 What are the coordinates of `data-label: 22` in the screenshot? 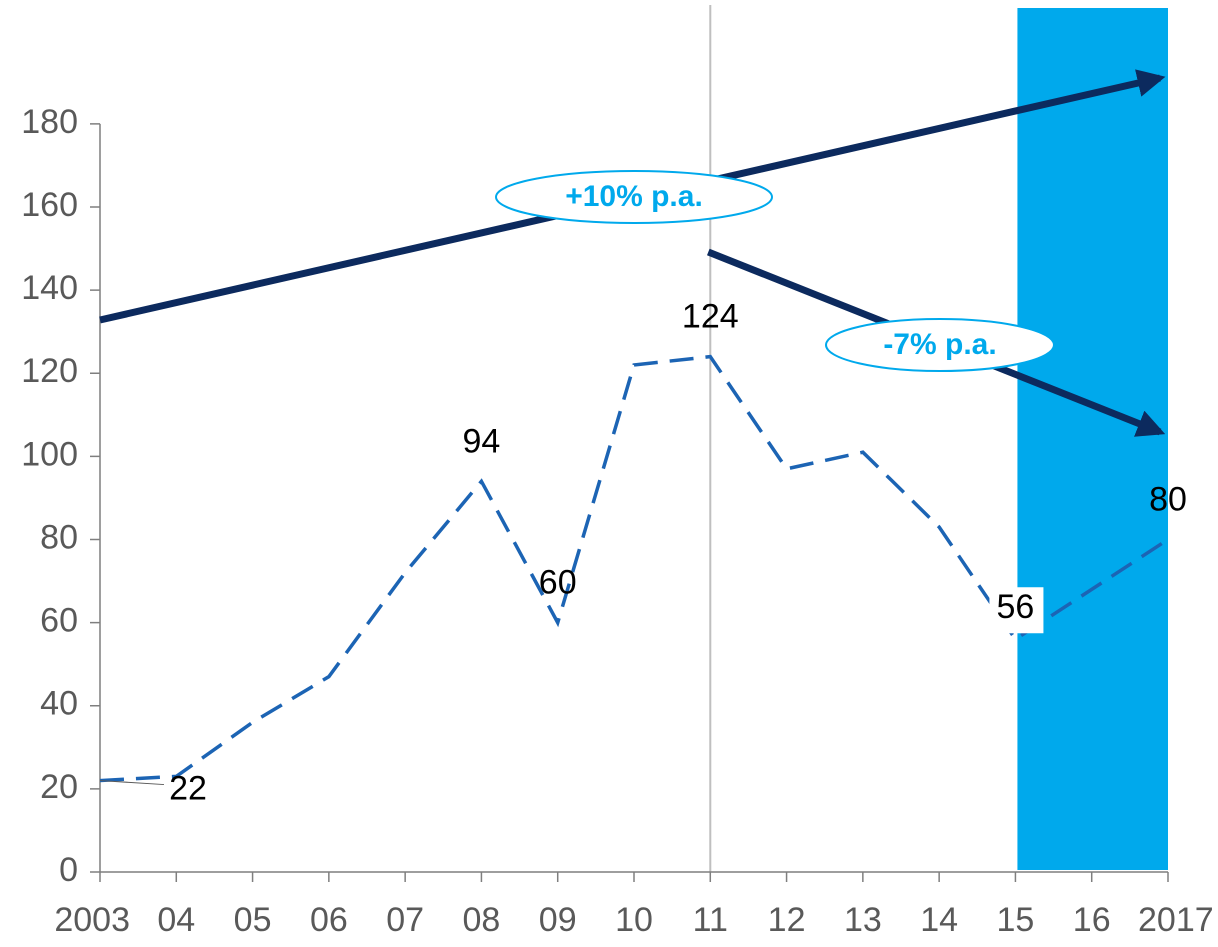 It's located at (188, 789).